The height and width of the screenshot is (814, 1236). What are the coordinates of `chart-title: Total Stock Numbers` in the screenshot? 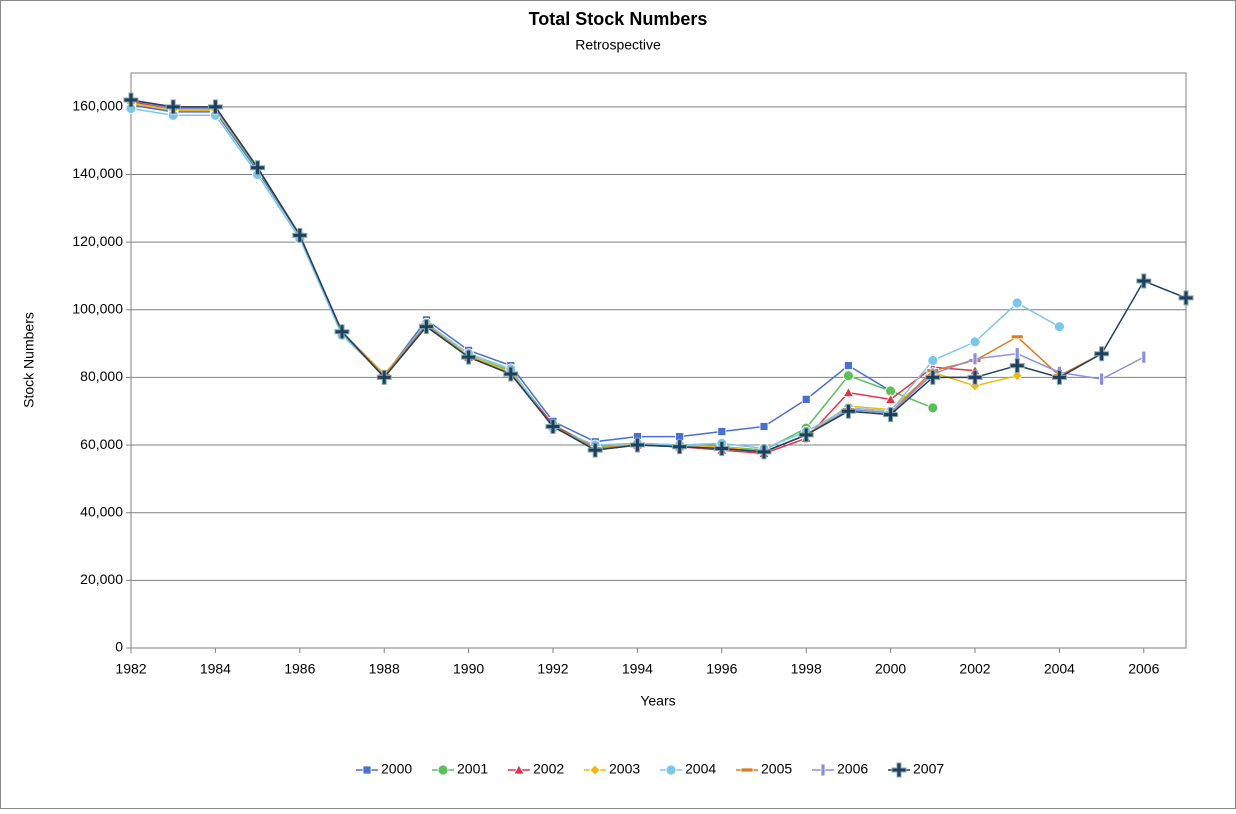 It's located at (618, 19).